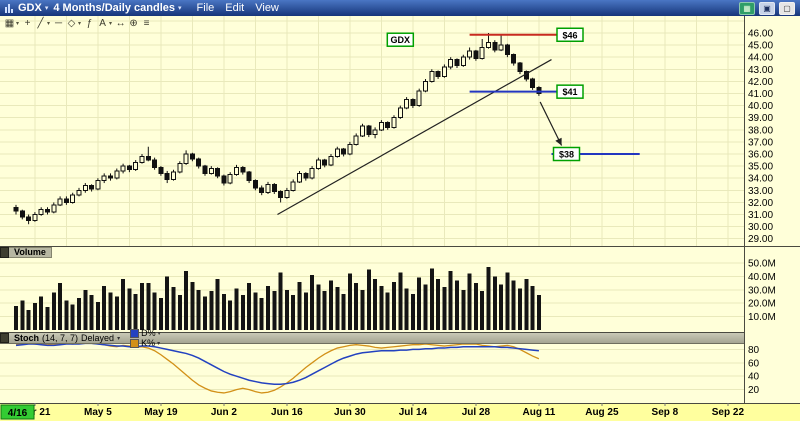  What do you see at coordinates (4, 338) in the screenshot?
I see `stoch-panel-collapse-handle` at bounding box center [4, 338].